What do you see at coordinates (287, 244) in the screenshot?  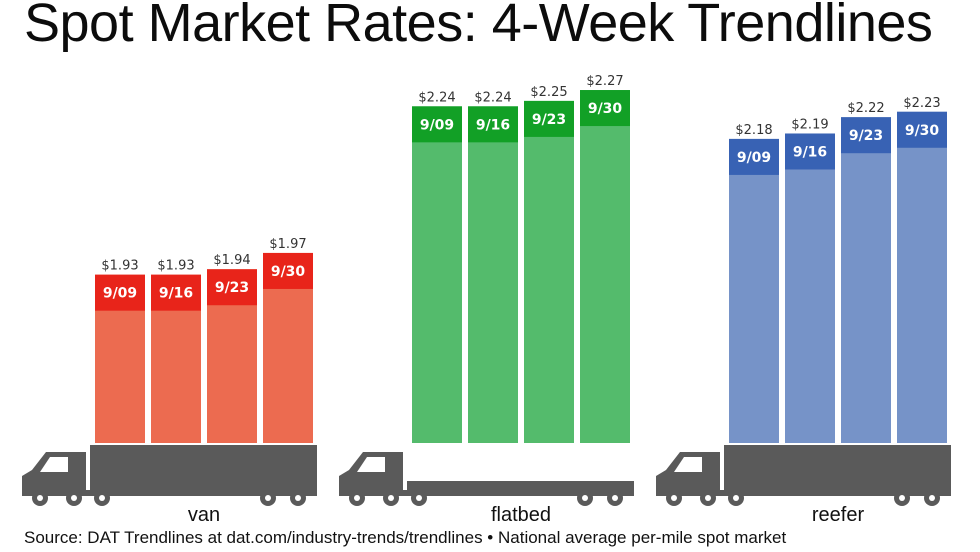 I see `bar-value-label: $1.97` at bounding box center [287, 244].